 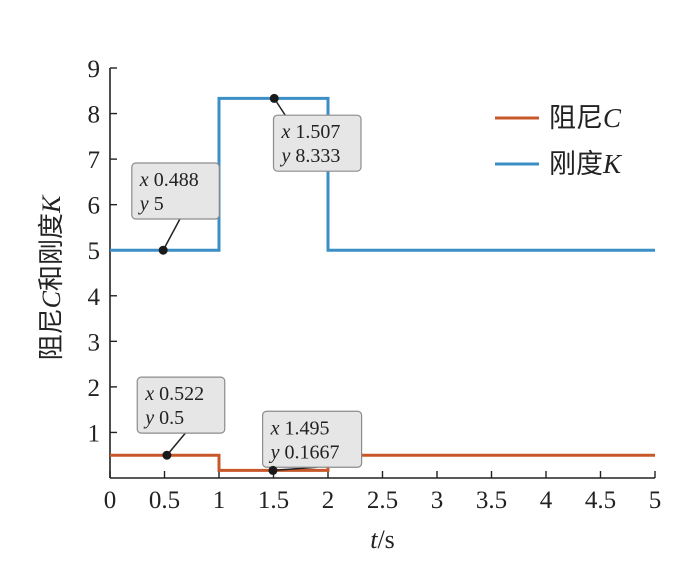 I want to click on y-tick-label: 1, so click(x=94, y=433).